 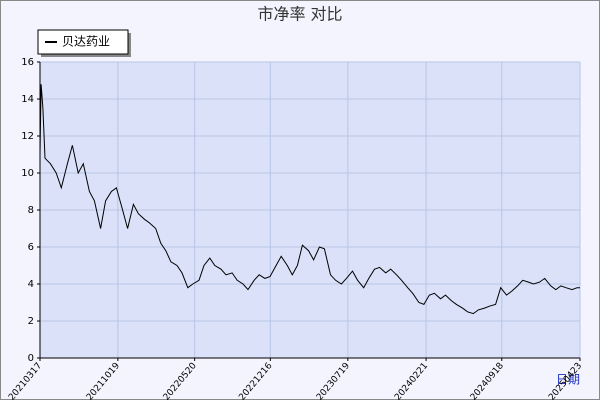 What do you see at coordinates (31, 321) in the screenshot?
I see `y-tick-label: 2` at bounding box center [31, 321].